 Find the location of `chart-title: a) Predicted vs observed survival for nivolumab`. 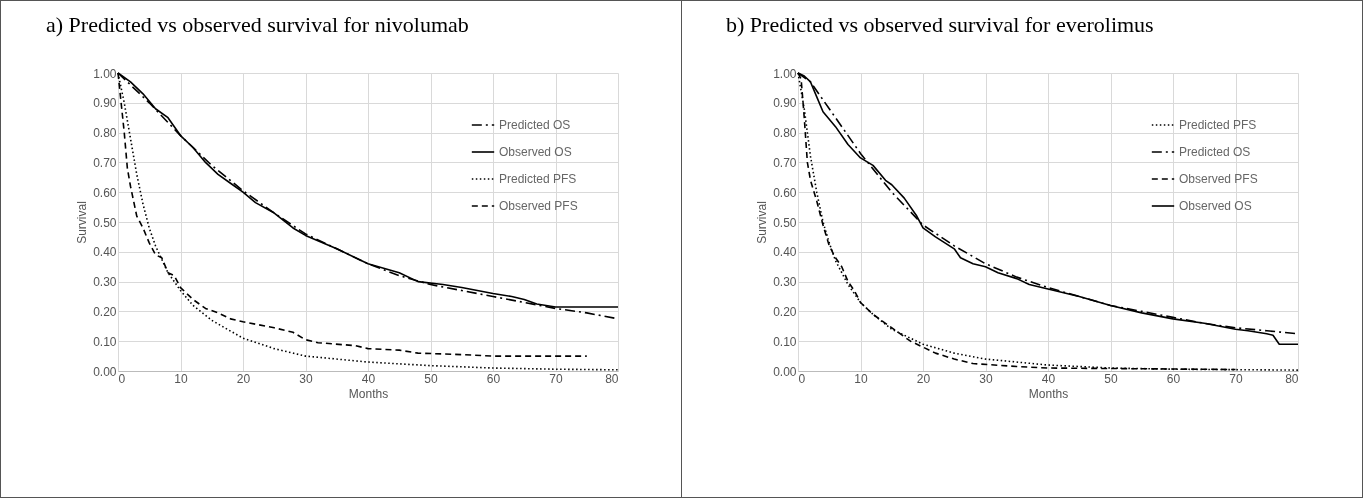

chart-title: a) Predicted vs observed survival for nivolumab is located at coordinates (257, 24).